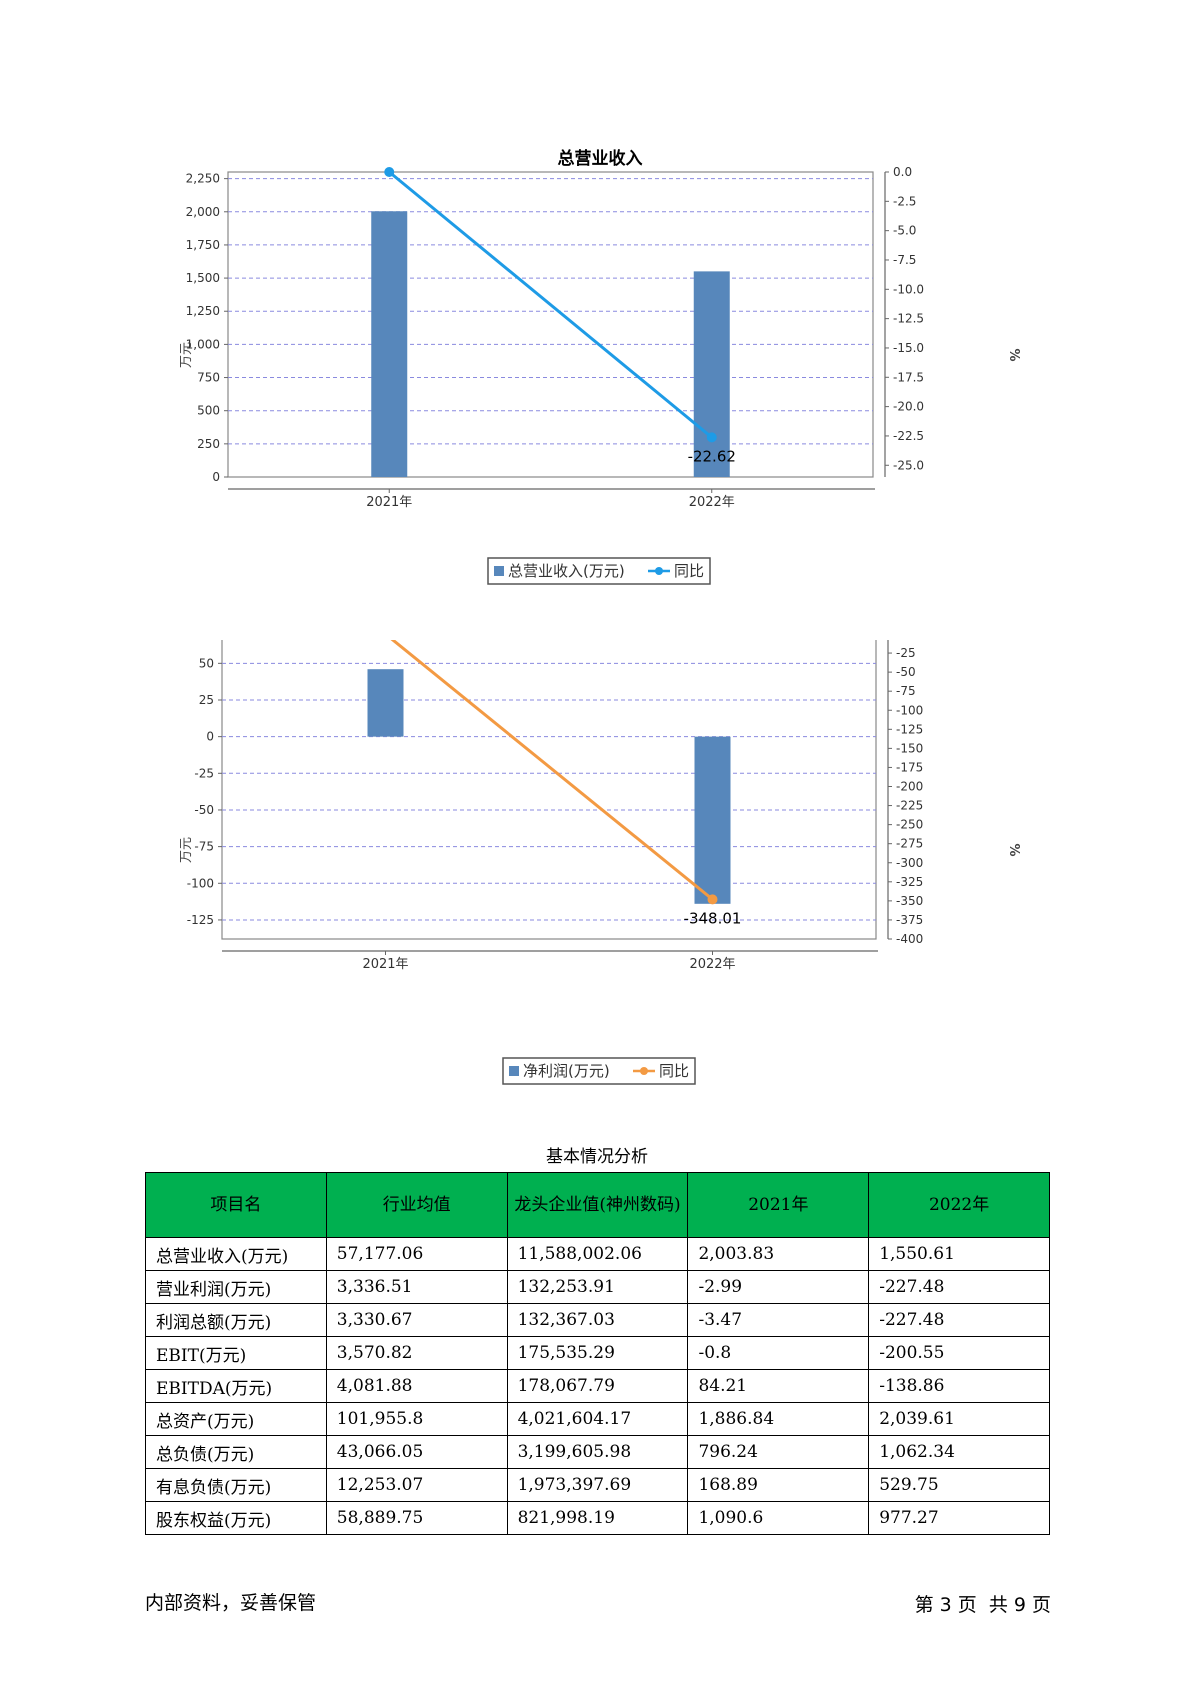 The height and width of the screenshot is (1684, 1191). I want to click on table-header-row: 项目名 行业均值 龙头企业值(神州数码) 2021年 2022年, so click(597, 1205).